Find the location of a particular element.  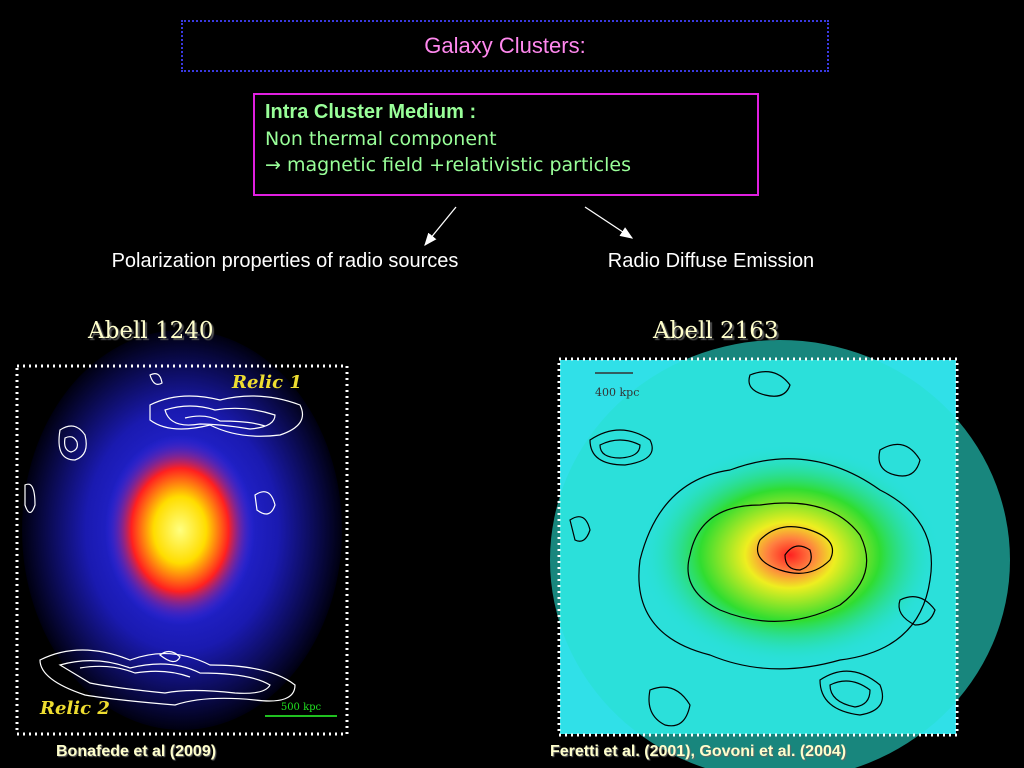

cluster-name: Abell 1240 is located at coordinates (151, 331).